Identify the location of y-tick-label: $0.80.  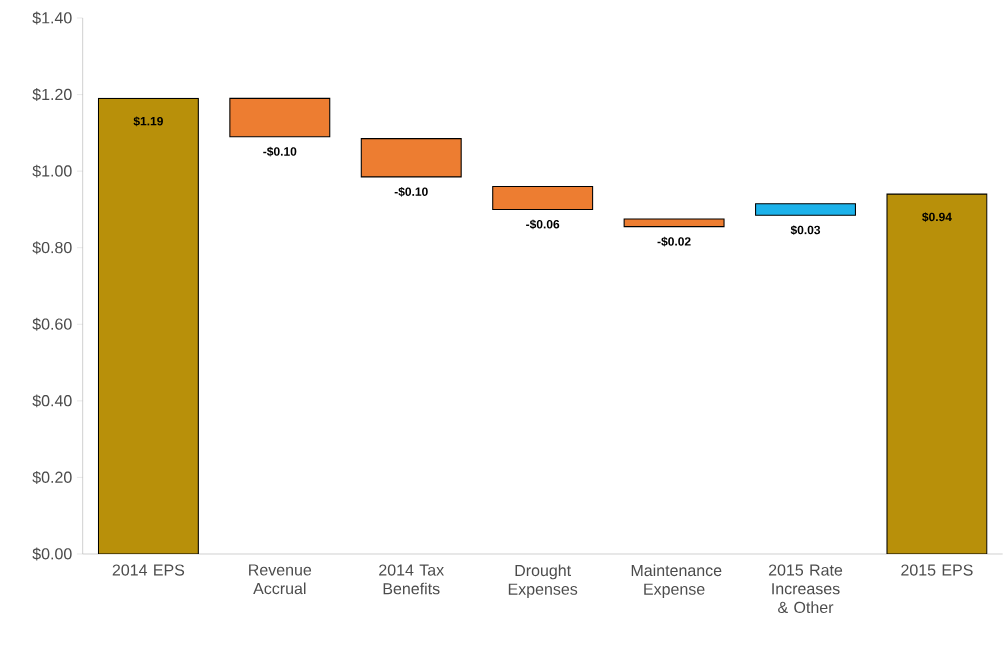
(52, 248).